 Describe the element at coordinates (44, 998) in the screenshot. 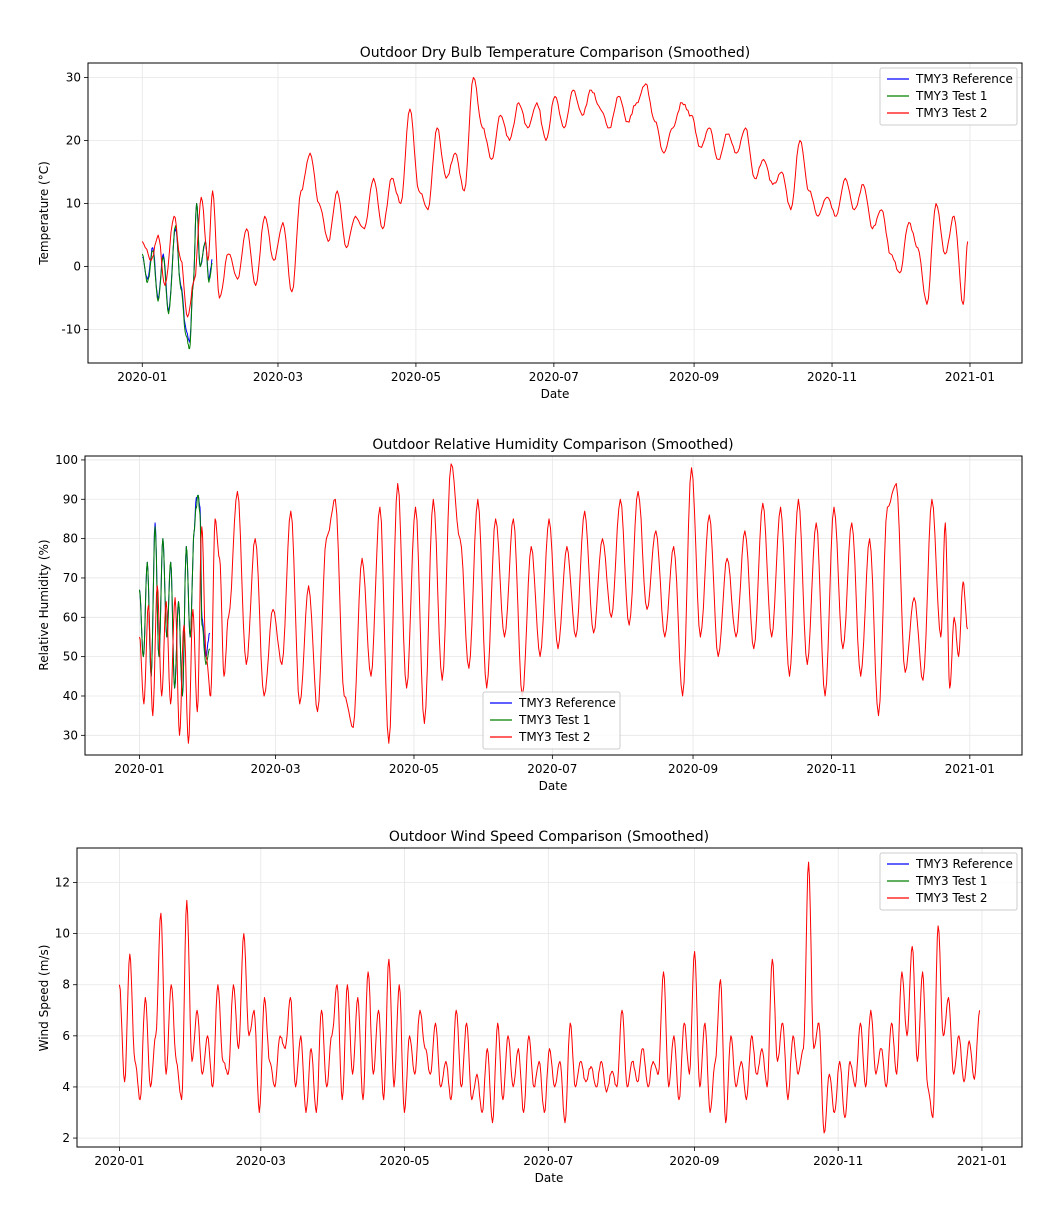

I see `y-axis-label: Wind Speed (m/s)` at that location.